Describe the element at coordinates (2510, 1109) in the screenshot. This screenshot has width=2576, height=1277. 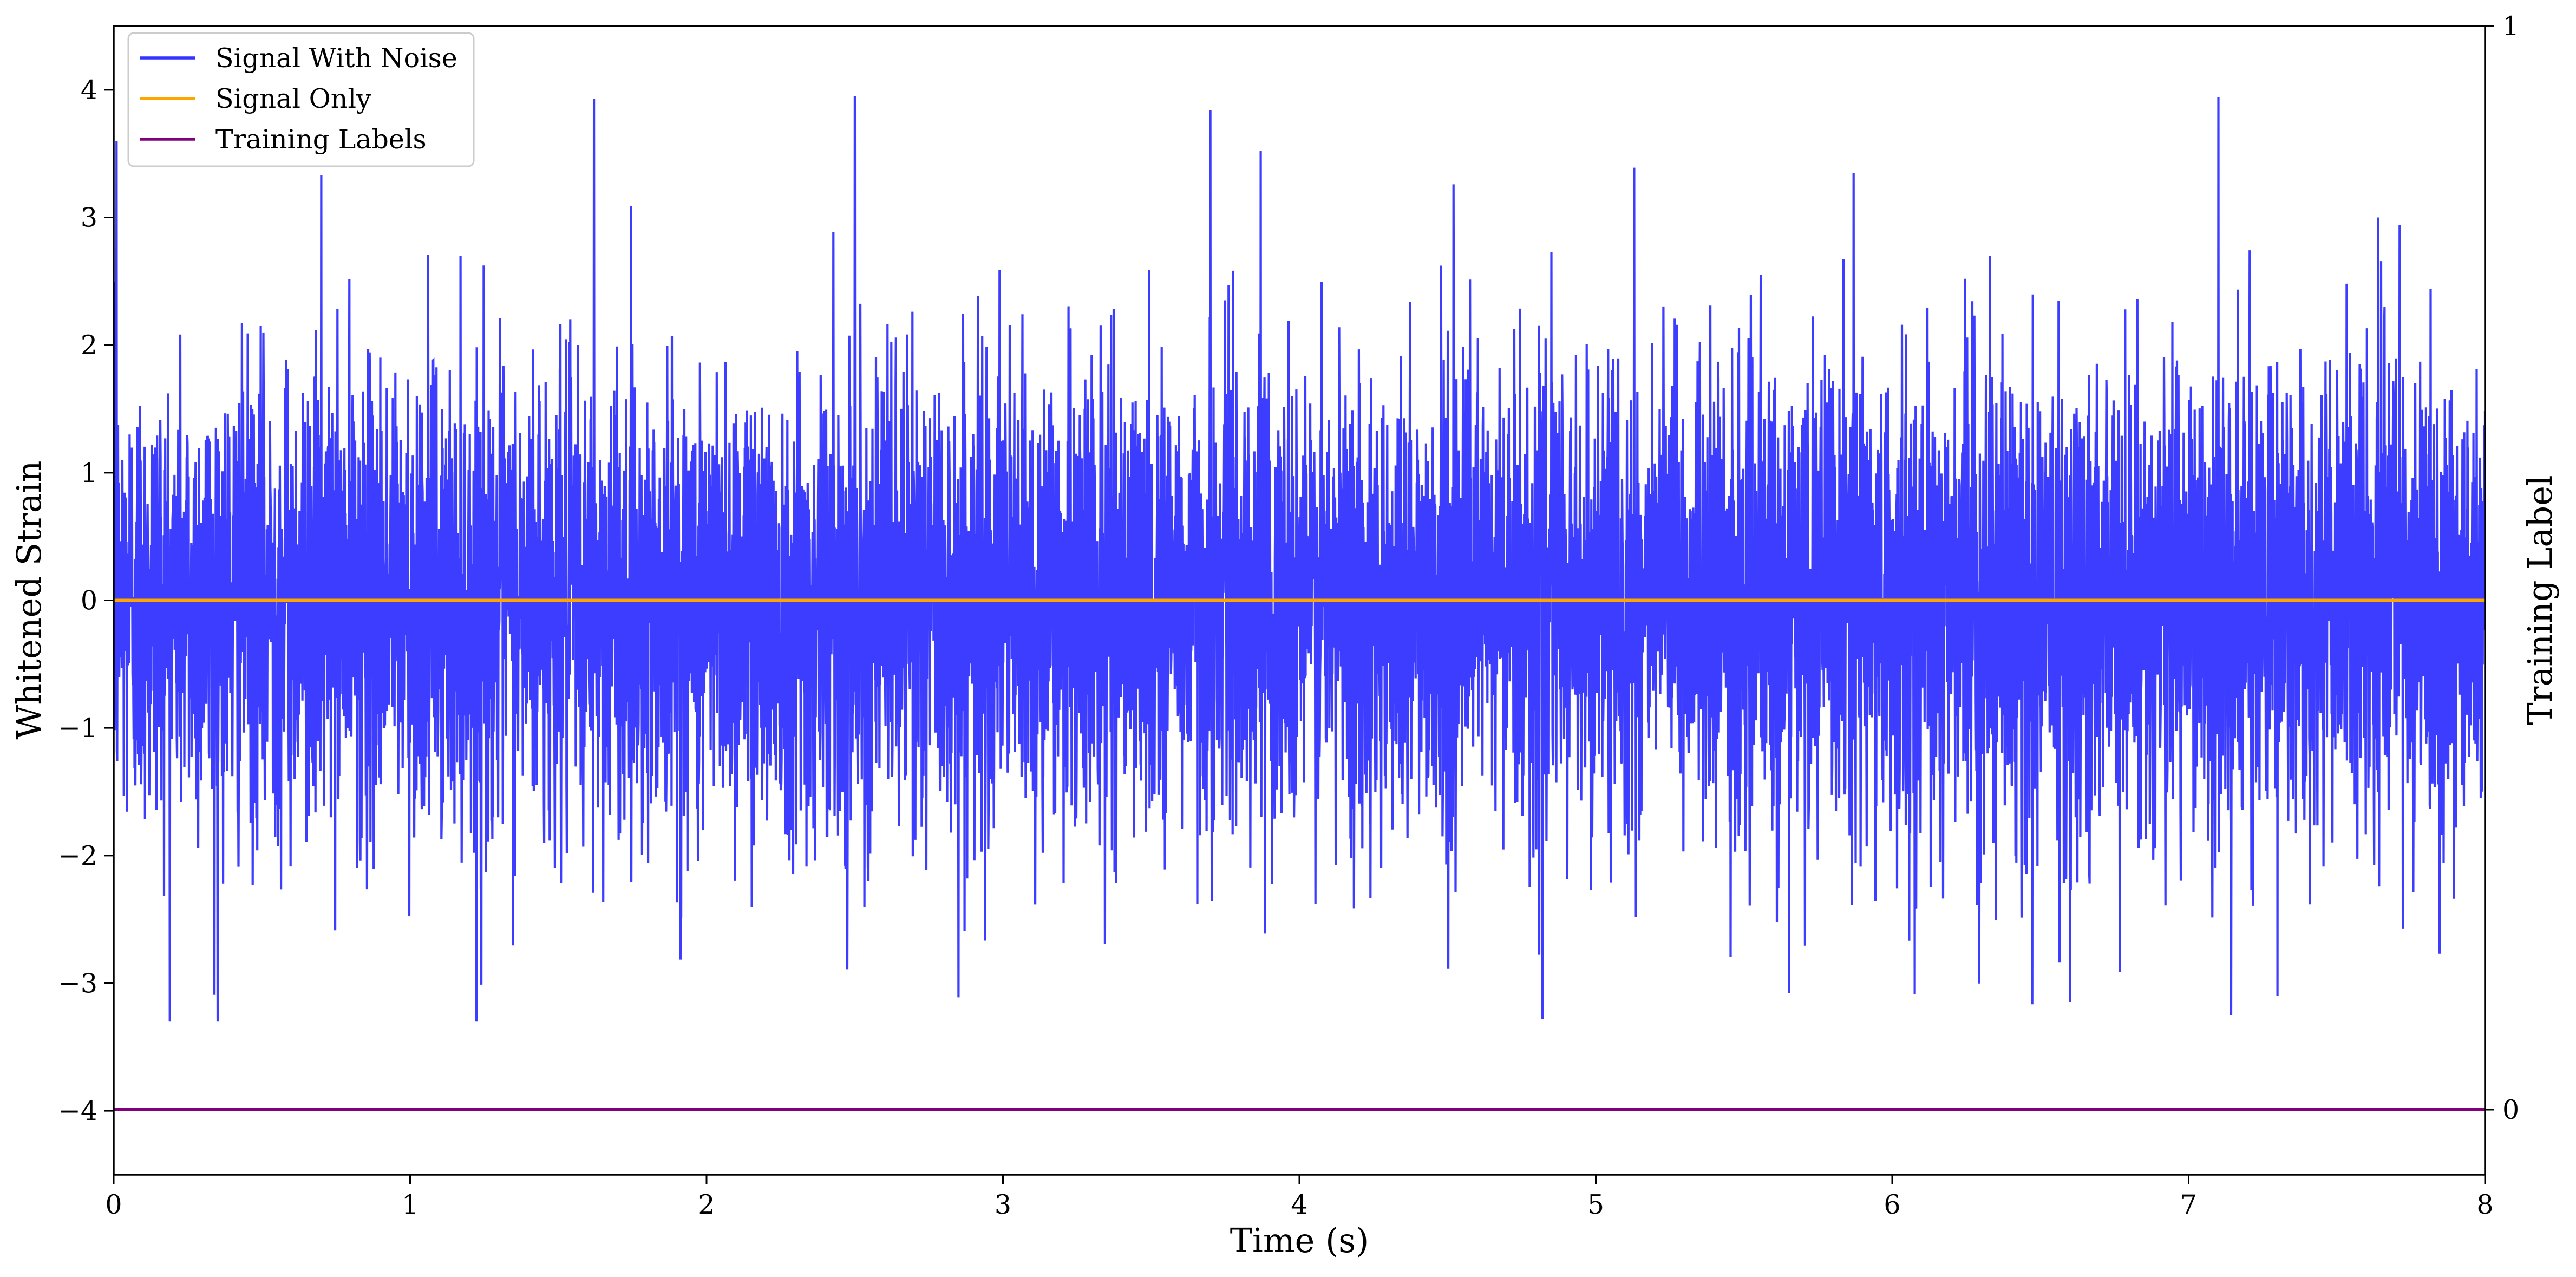
I see `y2-tick-label: 0` at that location.